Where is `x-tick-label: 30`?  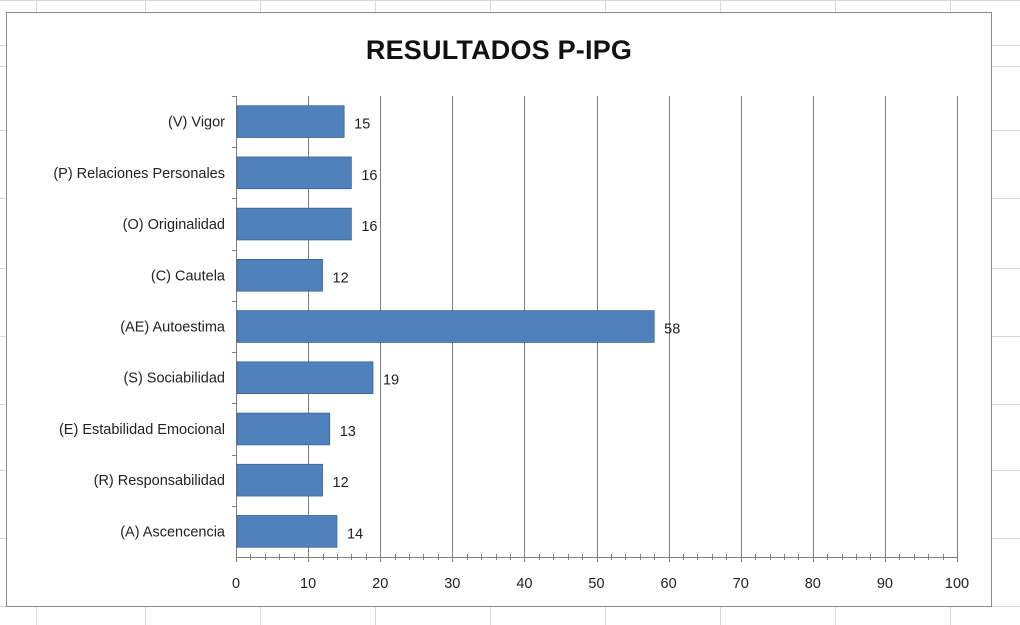
x-tick-label: 30 is located at coordinates (452, 584).